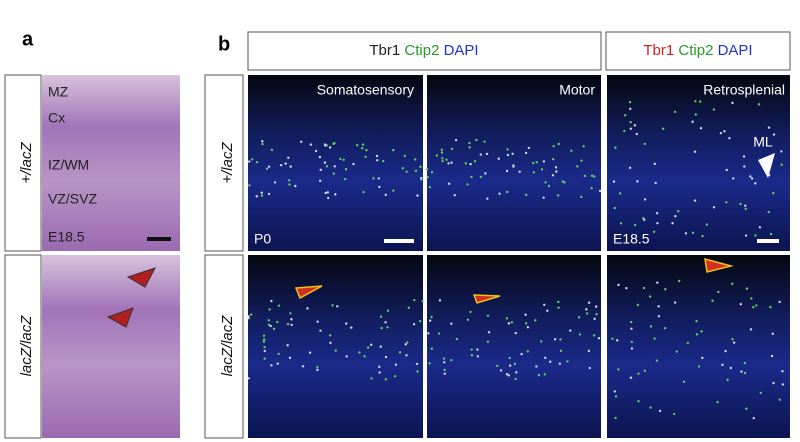 This screenshot has width=800, height=442. I want to click on channel: Tbr1, so click(384, 50).